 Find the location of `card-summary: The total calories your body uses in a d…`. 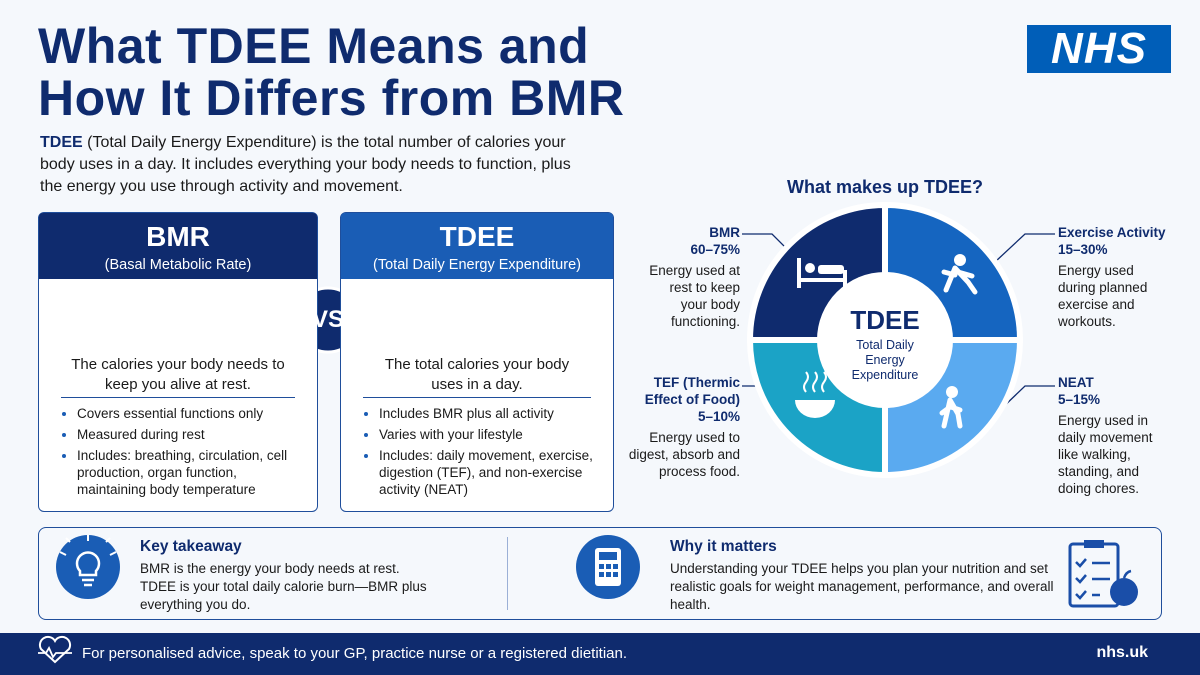

card-summary: The total calories your body uses in a d… is located at coordinates (477, 374).